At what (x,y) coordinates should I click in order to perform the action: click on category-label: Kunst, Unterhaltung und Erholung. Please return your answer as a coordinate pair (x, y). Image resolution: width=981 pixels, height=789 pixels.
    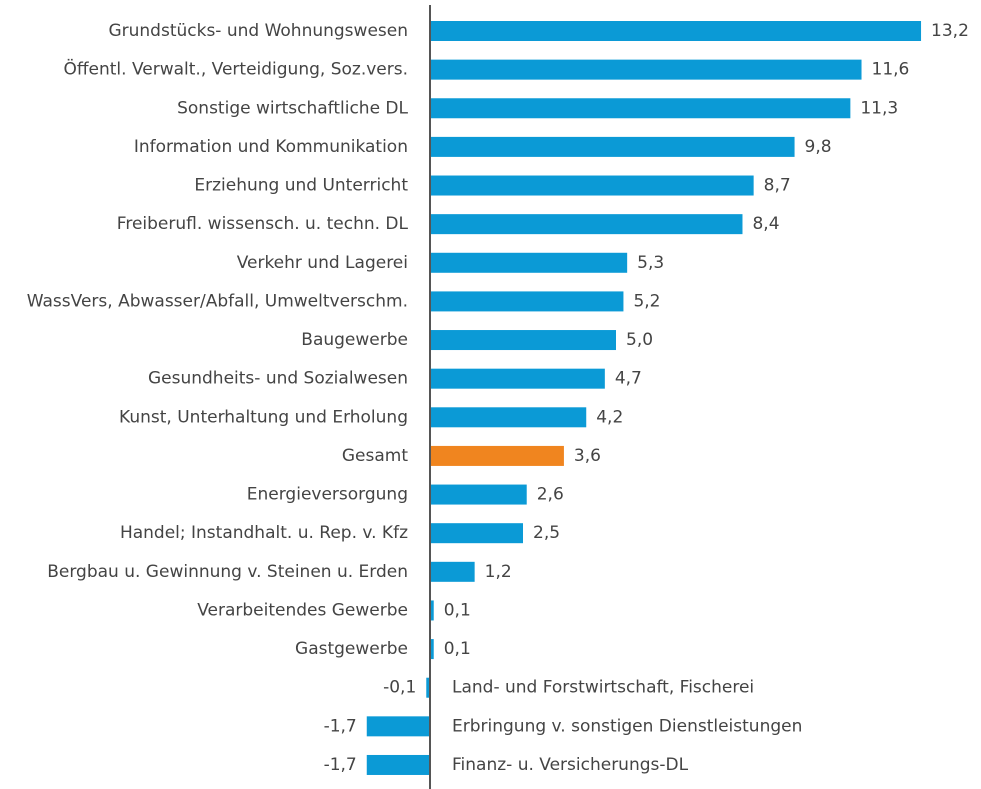
    Looking at the image, I should click on (263, 417).